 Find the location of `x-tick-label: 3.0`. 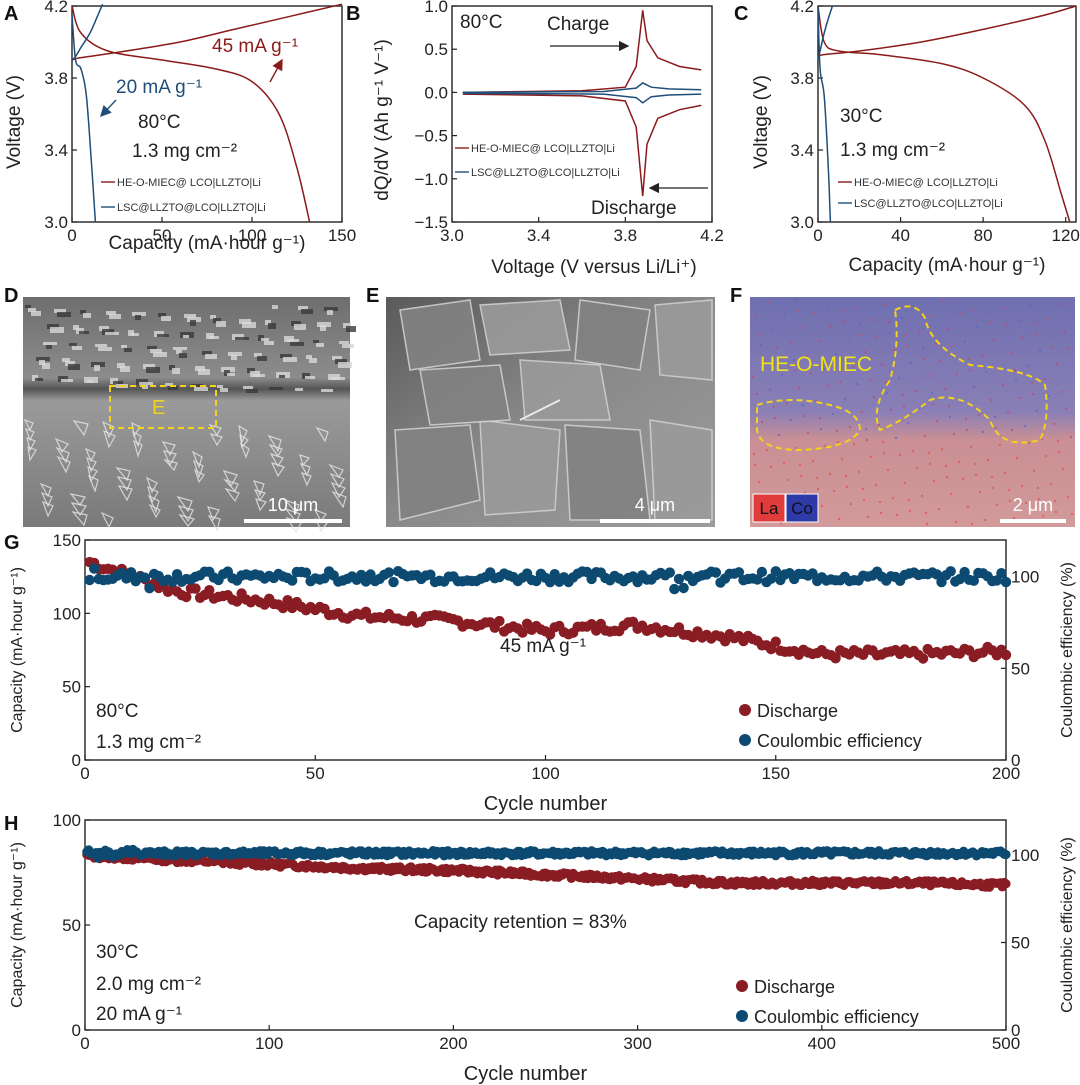

x-tick-label: 3.0 is located at coordinates (452, 235).